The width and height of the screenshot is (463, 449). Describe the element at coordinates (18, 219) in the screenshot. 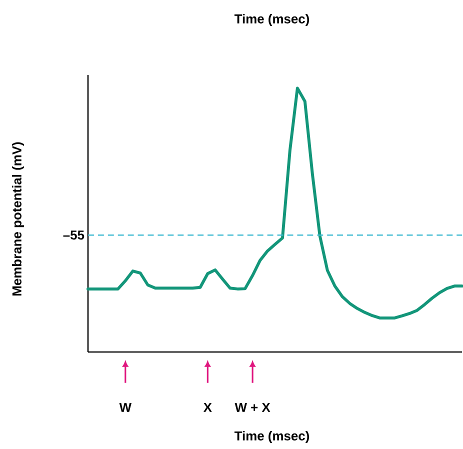

I see `y-axis-title: Membrane potential (mV)` at that location.